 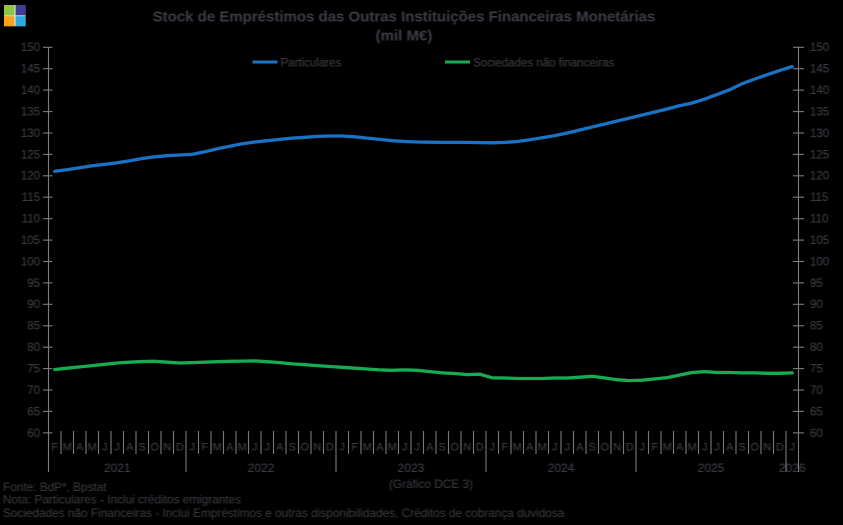 I want to click on svg-text: 2024, so click(x=561, y=468).